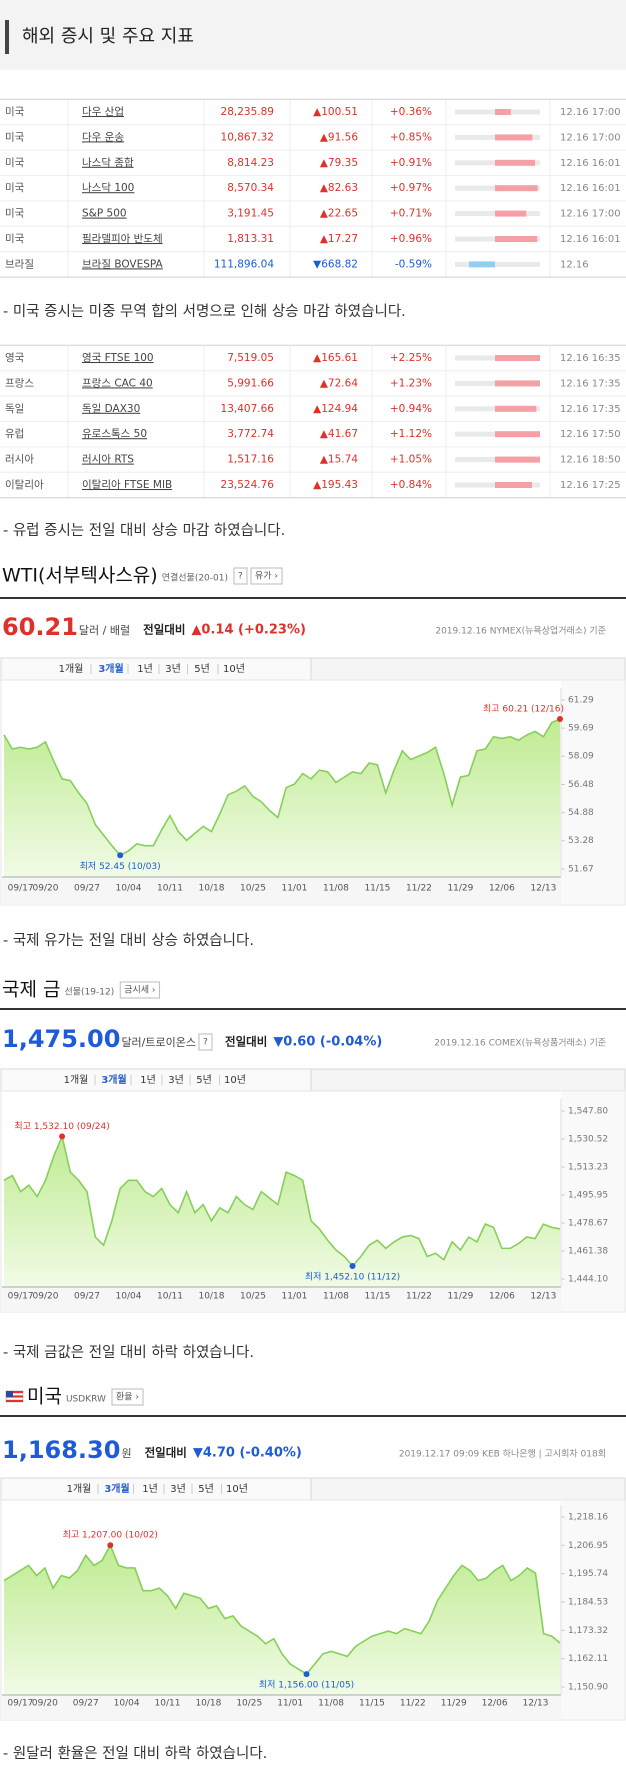 The height and width of the screenshot is (1779, 626). Describe the element at coordinates (118, 358) in the screenshot. I see `index-name: 영국 FTSE 100` at that location.